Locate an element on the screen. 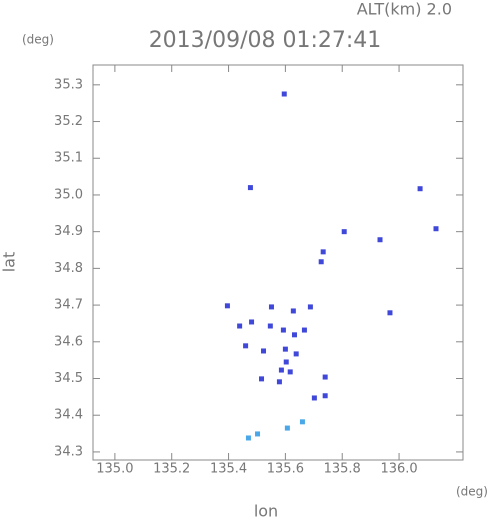 The width and height of the screenshot is (491, 521). y-tick-label: 34.7 is located at coordinates (68, 305).